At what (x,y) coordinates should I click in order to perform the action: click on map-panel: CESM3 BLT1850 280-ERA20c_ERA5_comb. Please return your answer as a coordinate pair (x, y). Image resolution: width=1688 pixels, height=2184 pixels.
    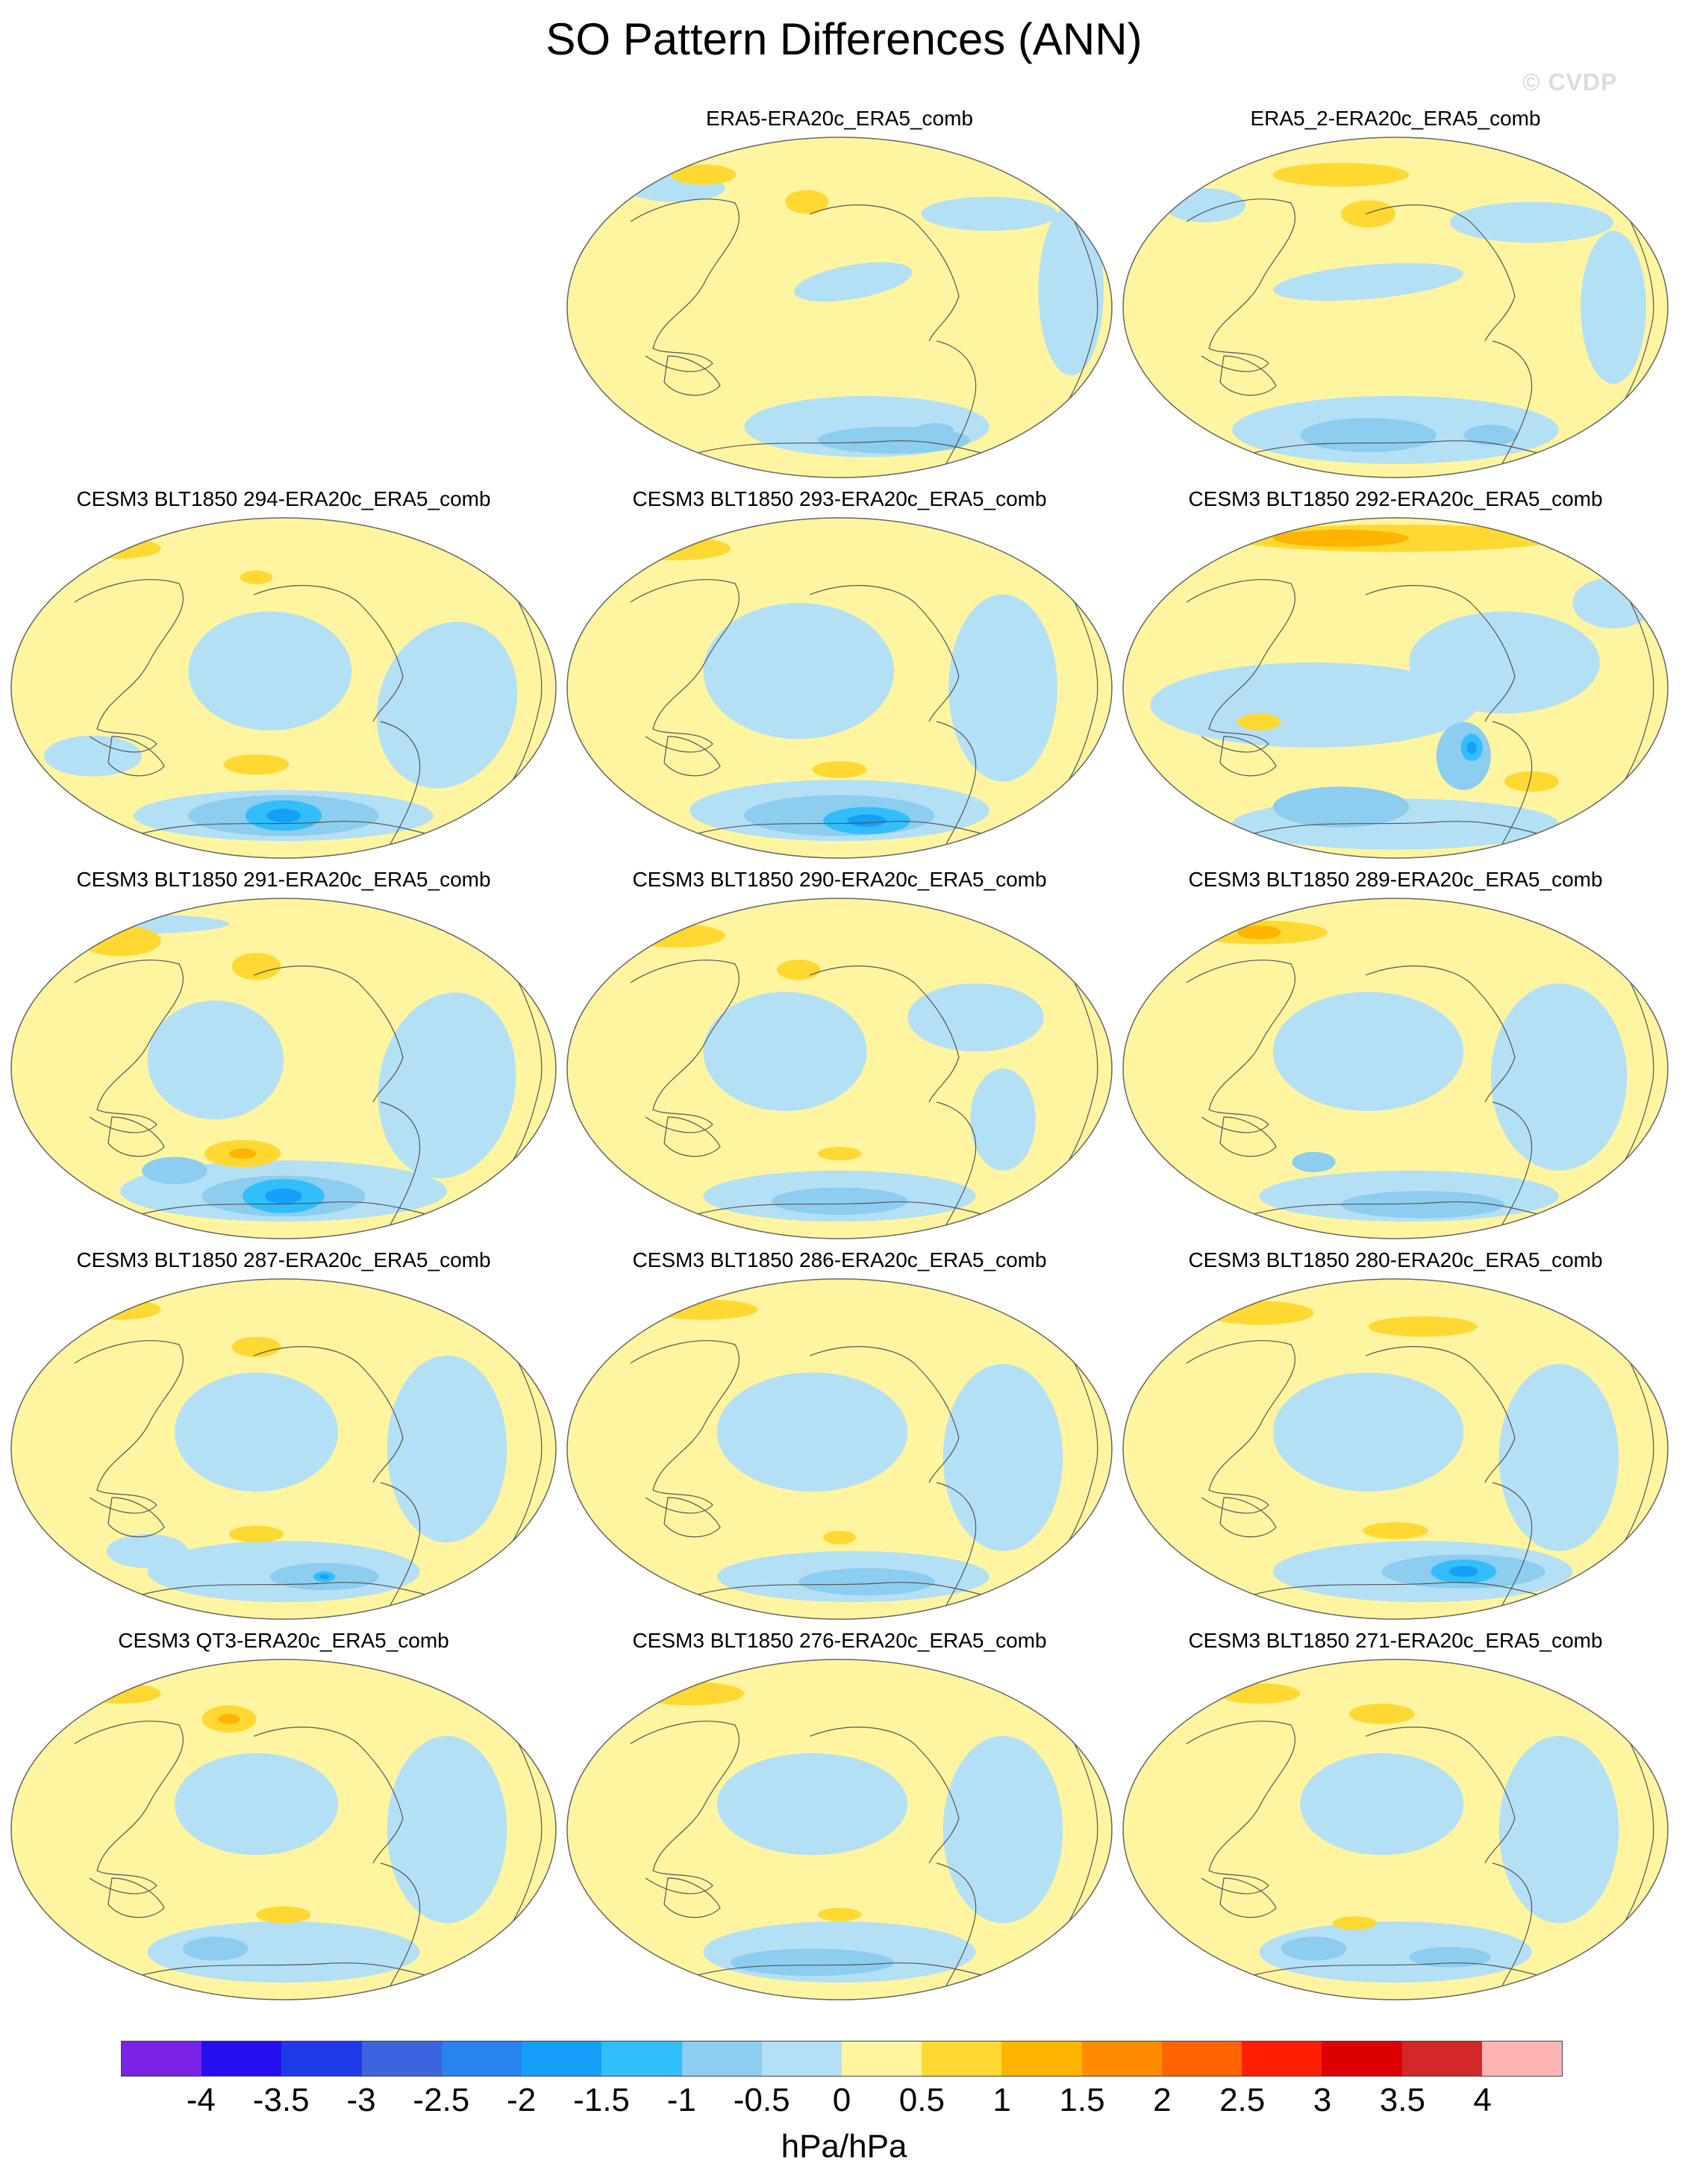
    Looking at the image, I should click on (1395, 1434).